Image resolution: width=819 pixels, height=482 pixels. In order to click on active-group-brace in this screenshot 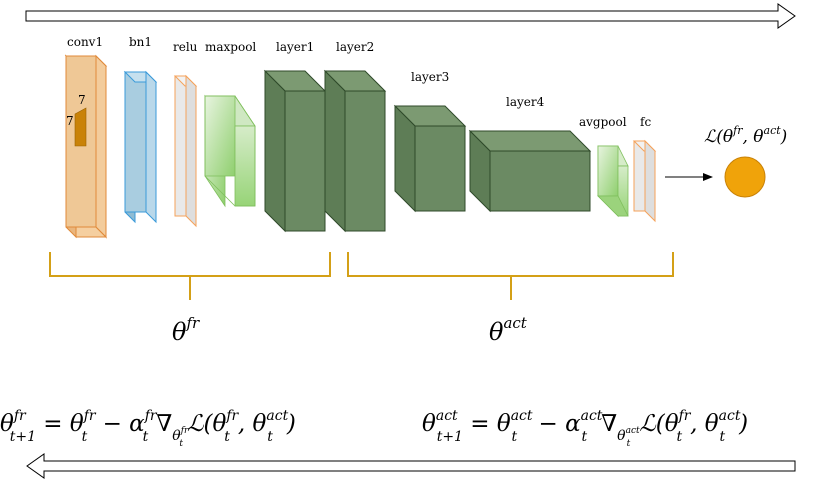, I will do `click(510, 276)`.